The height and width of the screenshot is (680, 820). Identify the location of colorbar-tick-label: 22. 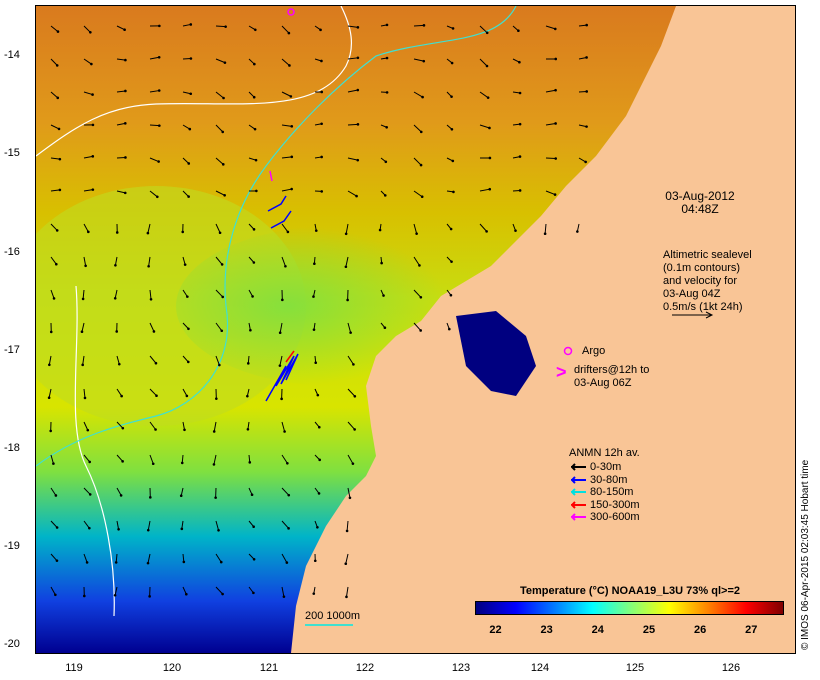
(495, 630).